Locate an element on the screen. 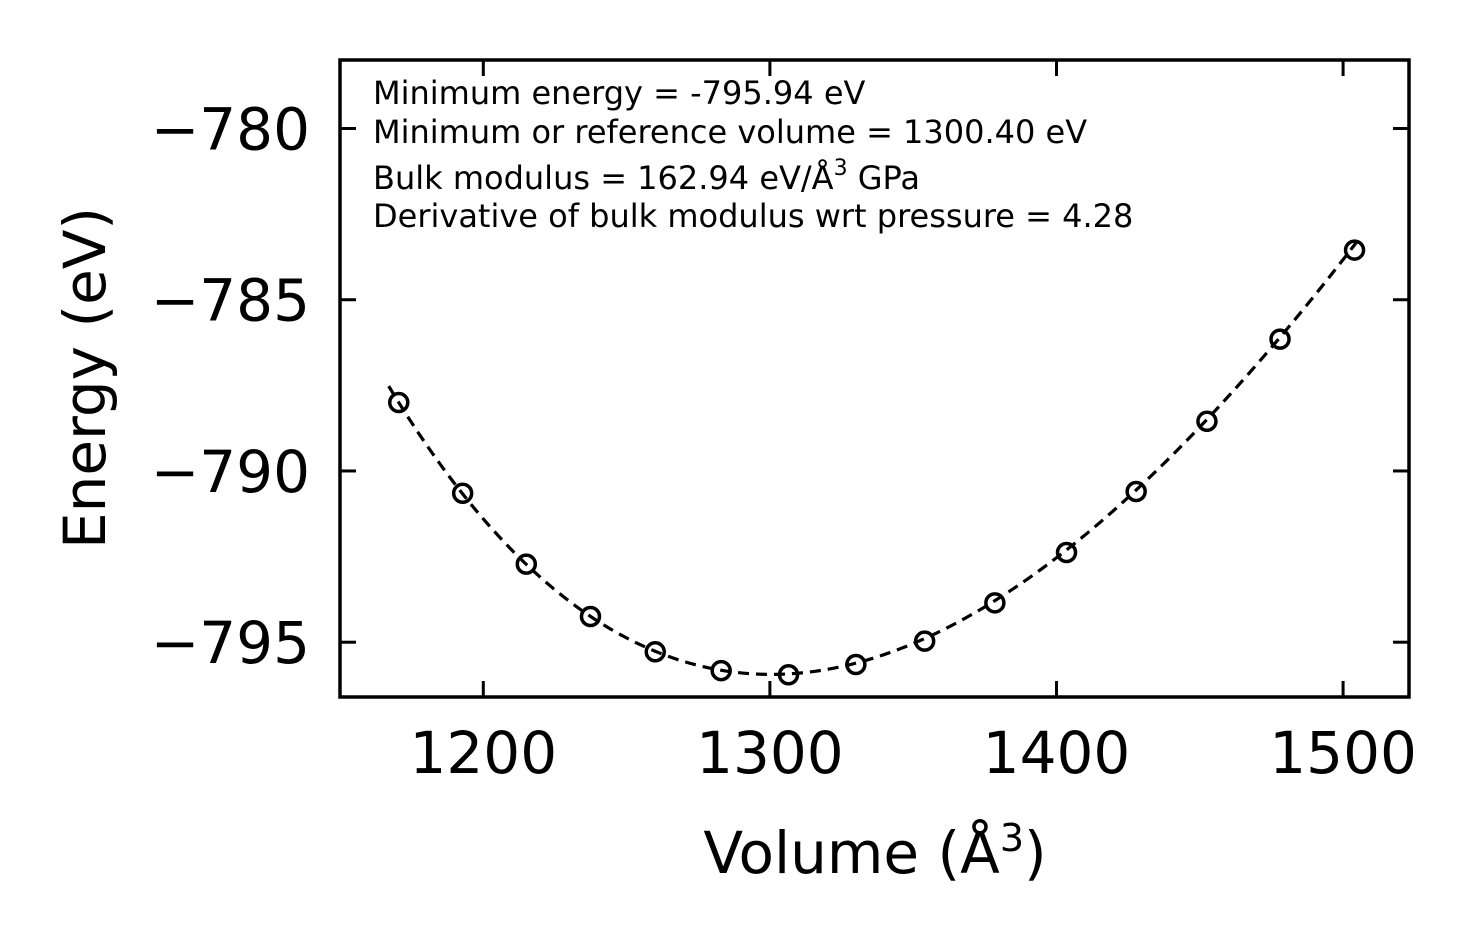 The width and height of the screenshot is (1476, 943). annotation-min-volume: Minimum or reference volume = 1300.40 eV is located at coordinates (730, 132).